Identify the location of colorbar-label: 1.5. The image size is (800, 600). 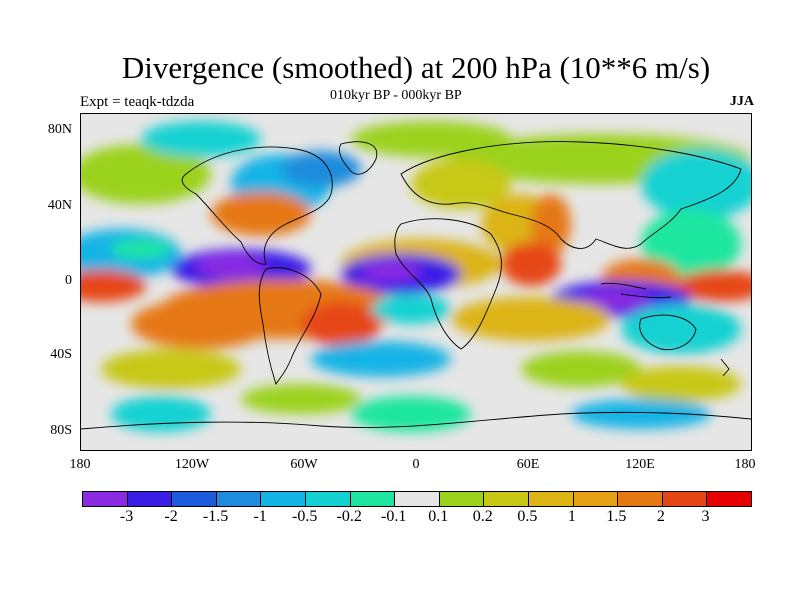
(616, 516).